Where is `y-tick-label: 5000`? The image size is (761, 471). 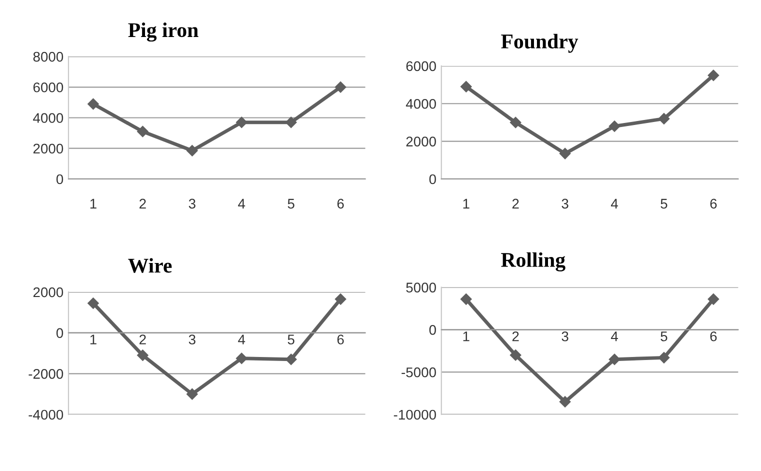 y-tick-label: 5000 is located at coordinates (421, 287).